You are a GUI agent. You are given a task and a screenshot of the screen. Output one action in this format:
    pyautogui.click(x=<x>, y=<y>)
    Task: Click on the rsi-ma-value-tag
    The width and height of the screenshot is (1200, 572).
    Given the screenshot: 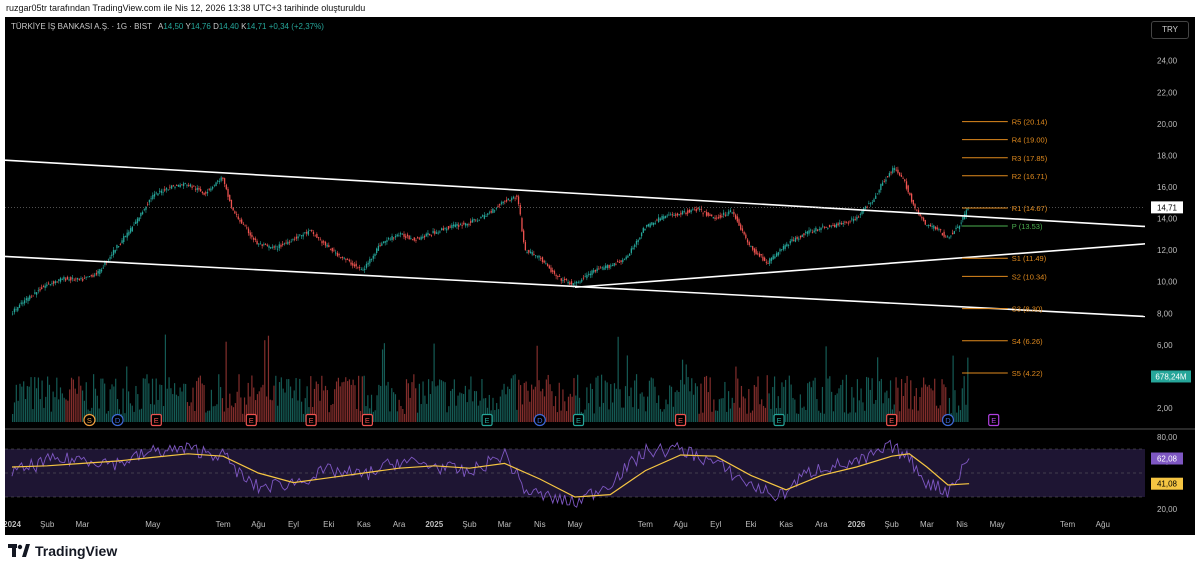 What is the action you would take?
    pyautogui.click(x=1167, y=483)
    